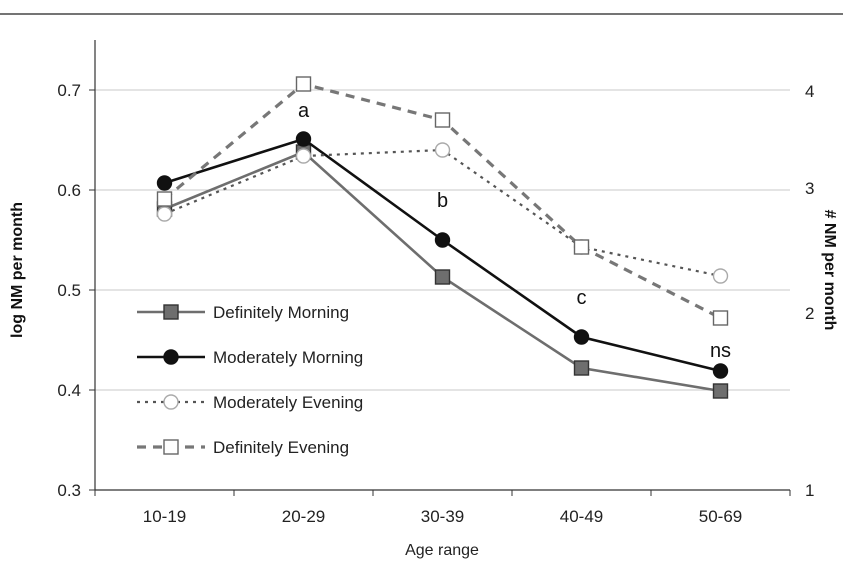  I want to click on y2-axis-ticks: 1 2 3 4, so click(809, 291).